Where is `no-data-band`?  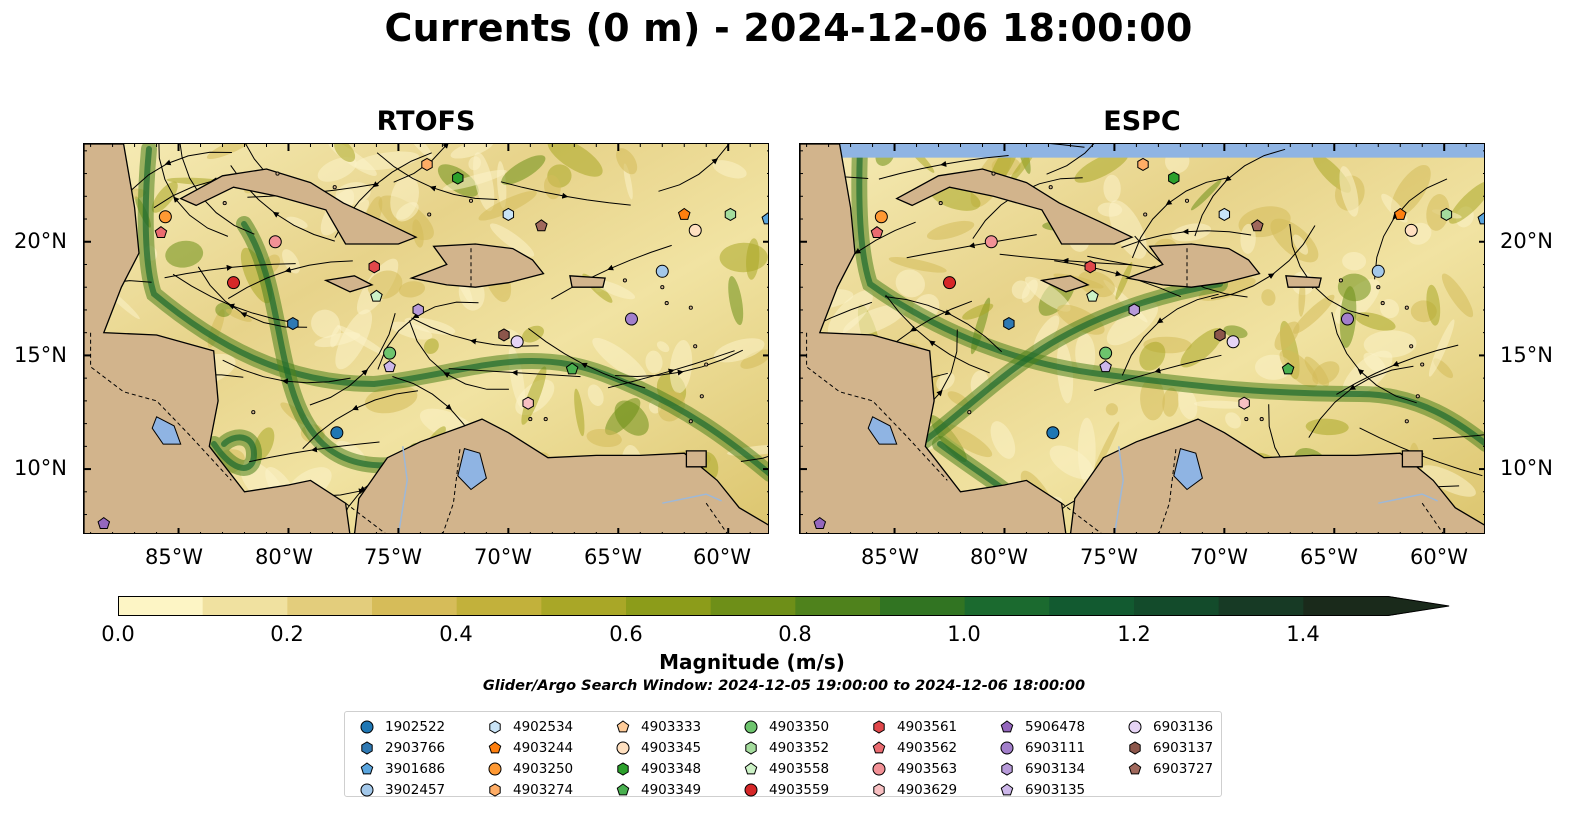 no-data-band is located at coordinates (1142, 151).